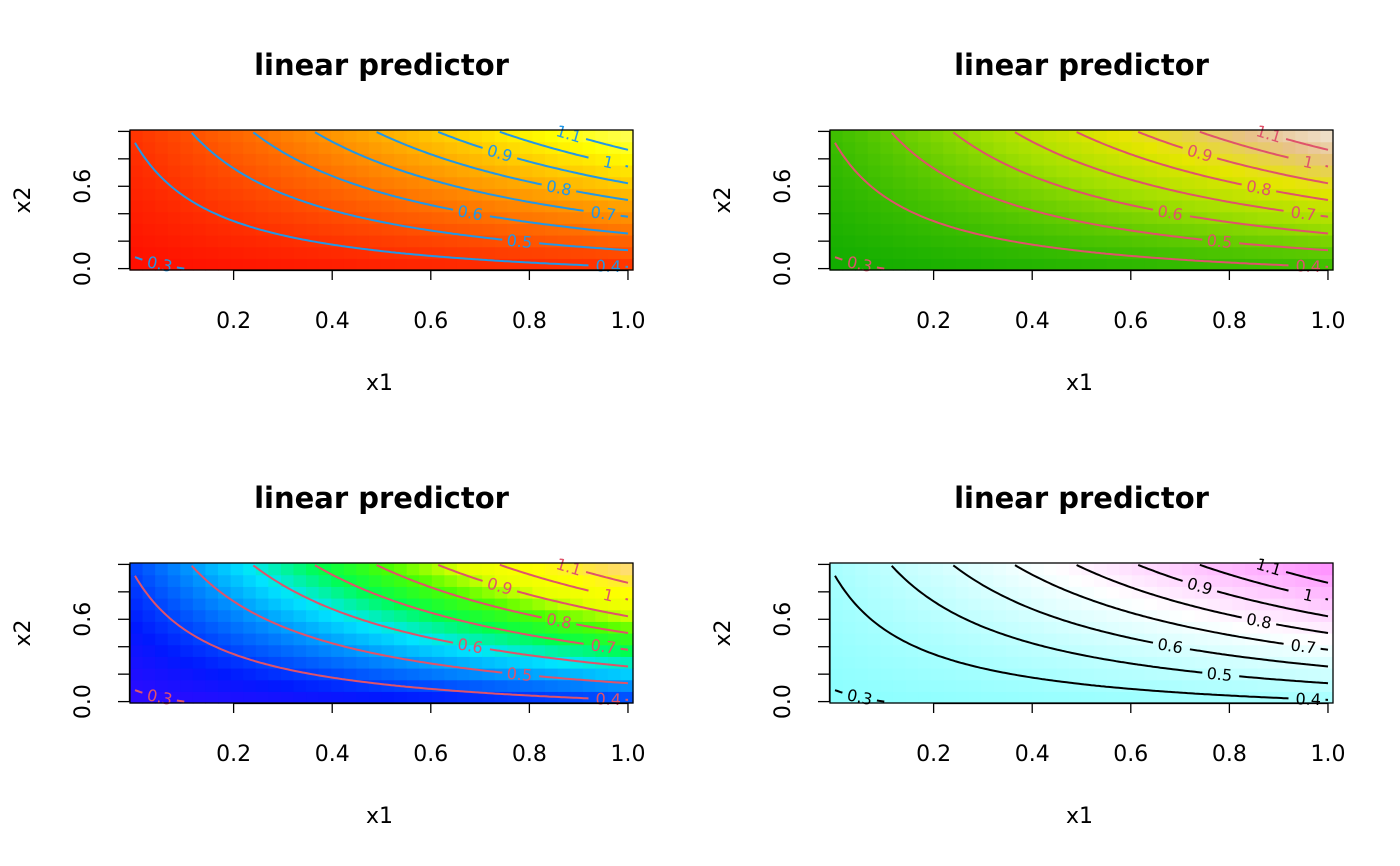 The width and height of the screenshot is (1400, 866). What do you see at coordinates (1229, 321) in the screenshot?
I see `x-tick-label: 0.8` at bounding box center [1229, 321].